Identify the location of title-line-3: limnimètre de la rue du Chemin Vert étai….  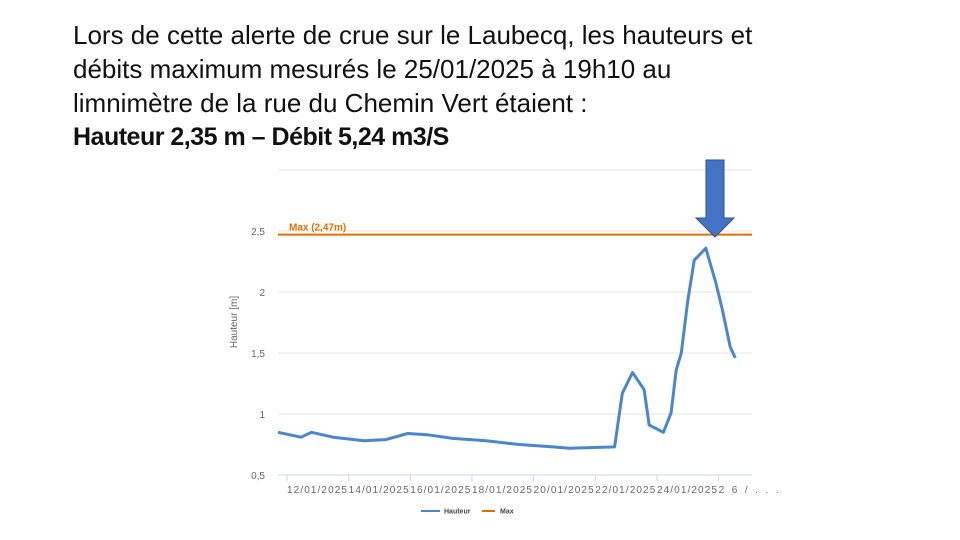
(330, 103).